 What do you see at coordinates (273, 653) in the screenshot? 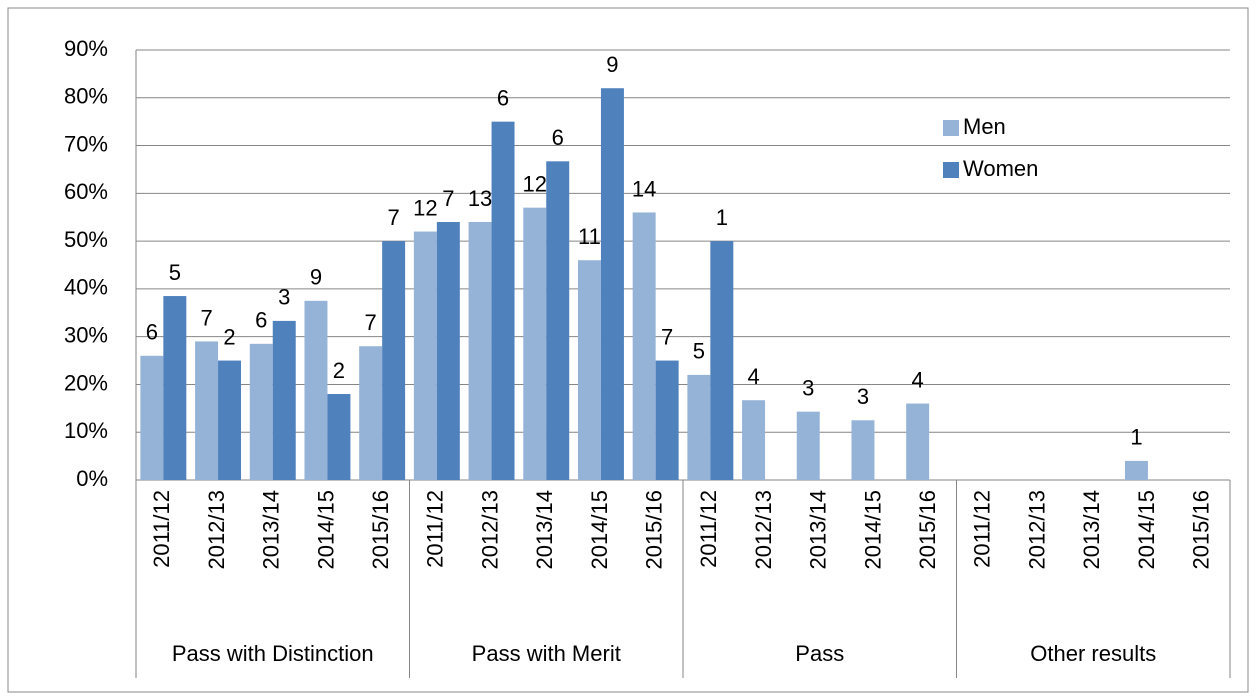
I see `group-label: Pass with Distinction` at bounding box center [273, 653].